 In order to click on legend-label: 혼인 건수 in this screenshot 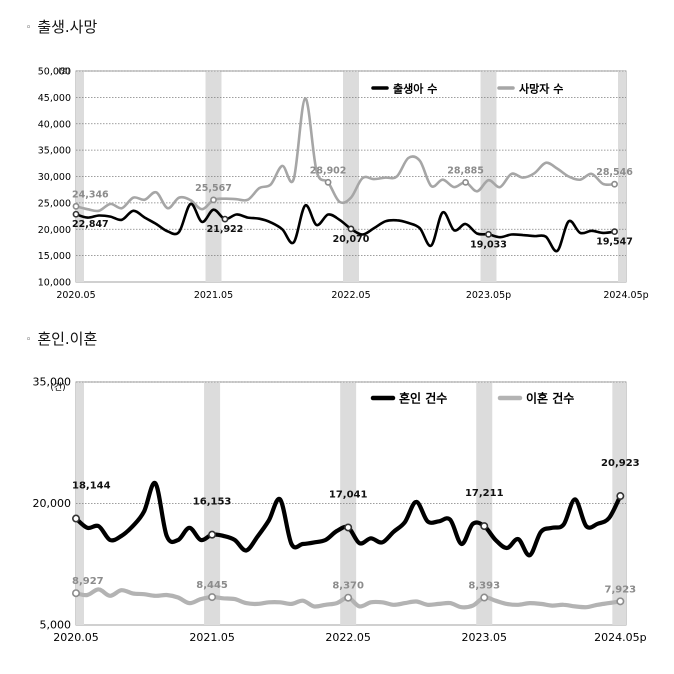, I will do `click(423, 398)`.